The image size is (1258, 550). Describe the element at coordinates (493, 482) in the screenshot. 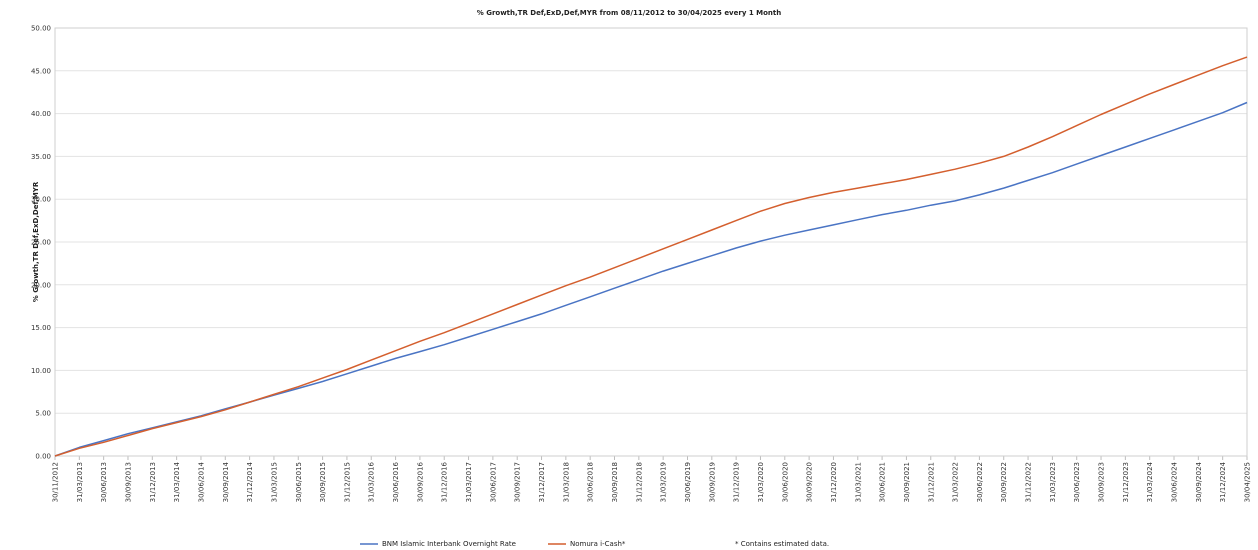

I see `x-tick-label: 30/06/2017` at that location.